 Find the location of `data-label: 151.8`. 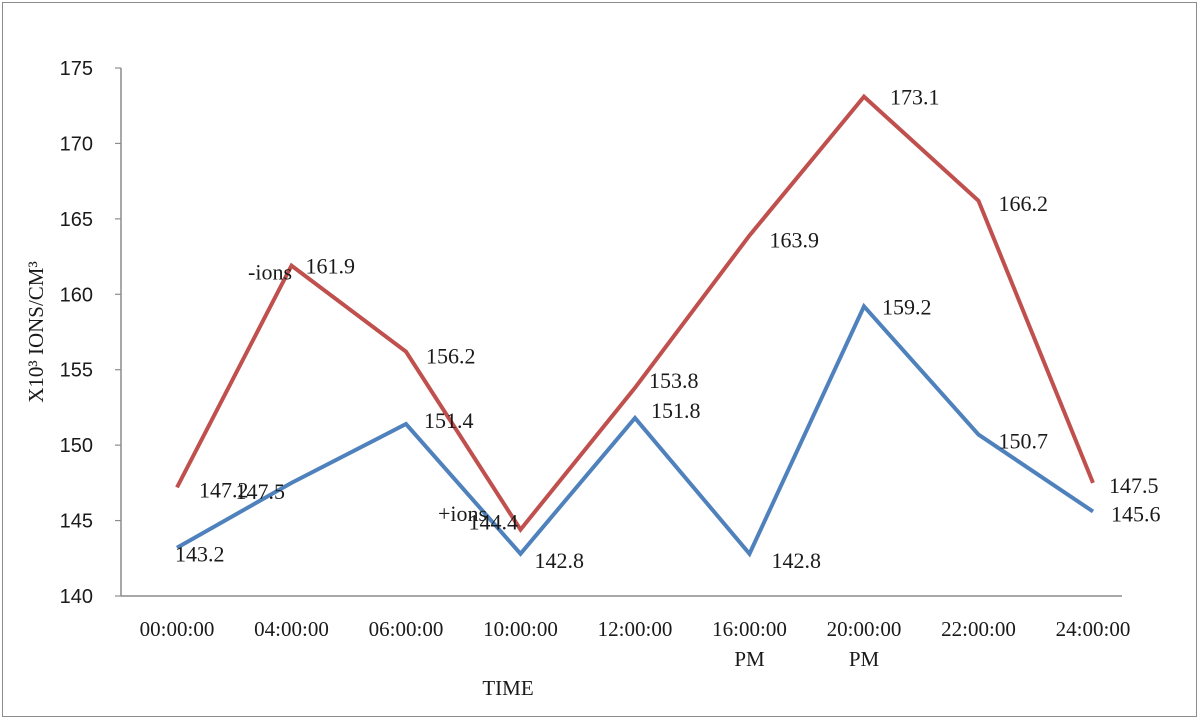

data-label: 151.8 is located at coordinates (676, 410).